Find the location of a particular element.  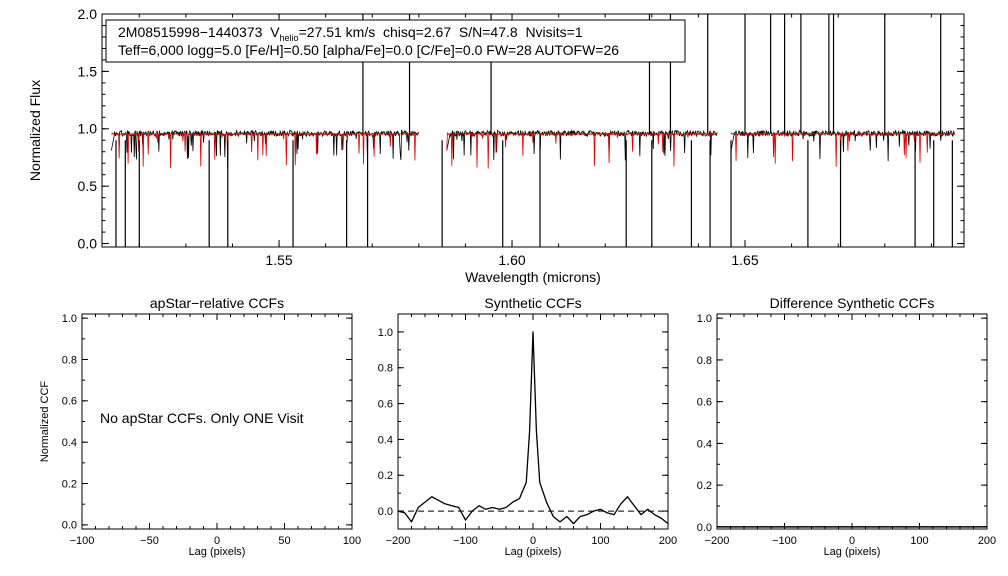

plot-frame is located at coordinates (852, 421).